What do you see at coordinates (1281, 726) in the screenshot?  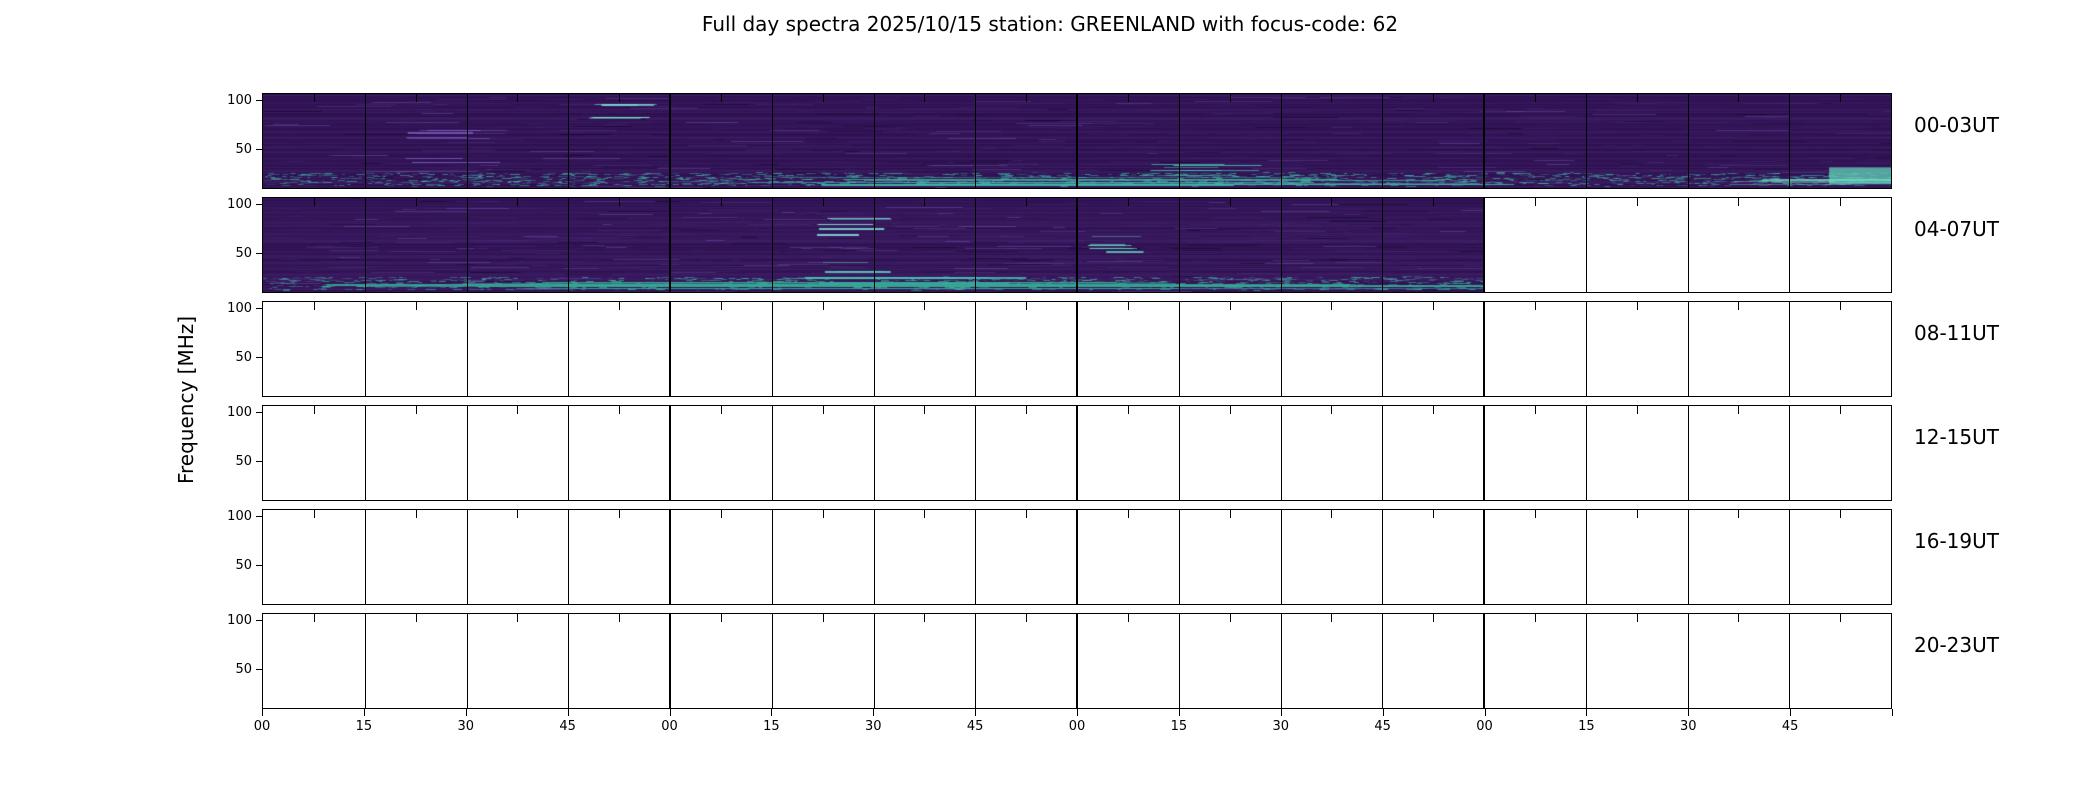 I see `x-tick-label: 30` at bounding box center [1281, 726].